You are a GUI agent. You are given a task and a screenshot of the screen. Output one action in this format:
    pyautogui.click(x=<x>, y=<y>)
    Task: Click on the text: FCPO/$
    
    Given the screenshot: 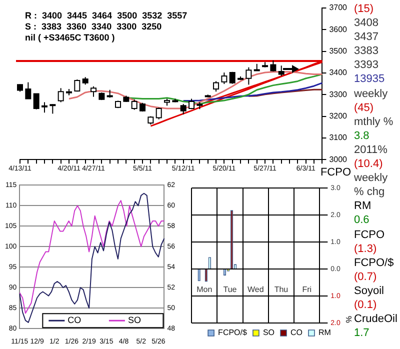 What is the action you would take?
    pyautogui.click(x=374, y=263)
    